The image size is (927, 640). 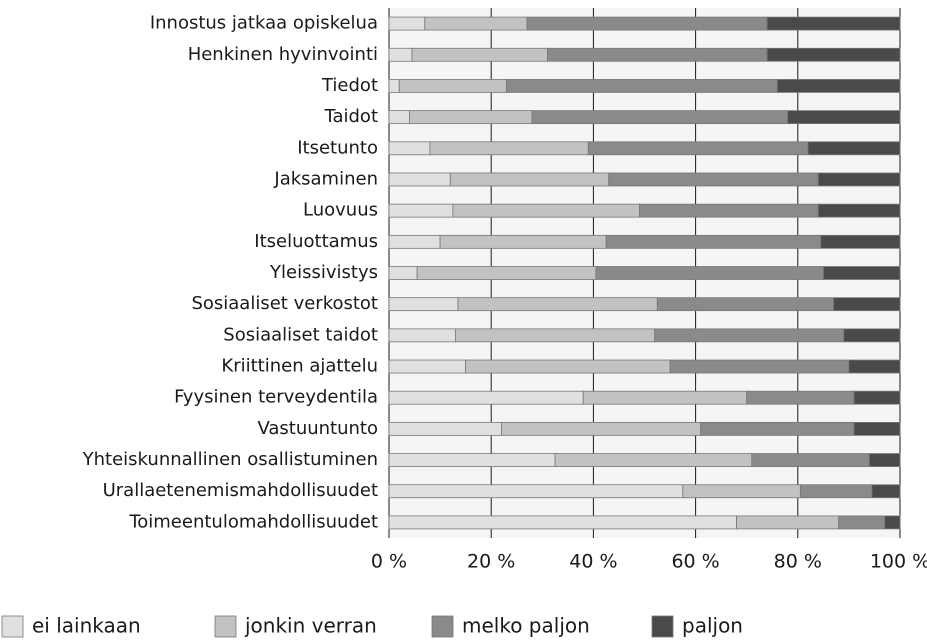 What do you see at coordinates (300, 334) in the screenshot?
I see `y-tick-label: Sosiaaliset taidot` at bounding box center [300, 334].